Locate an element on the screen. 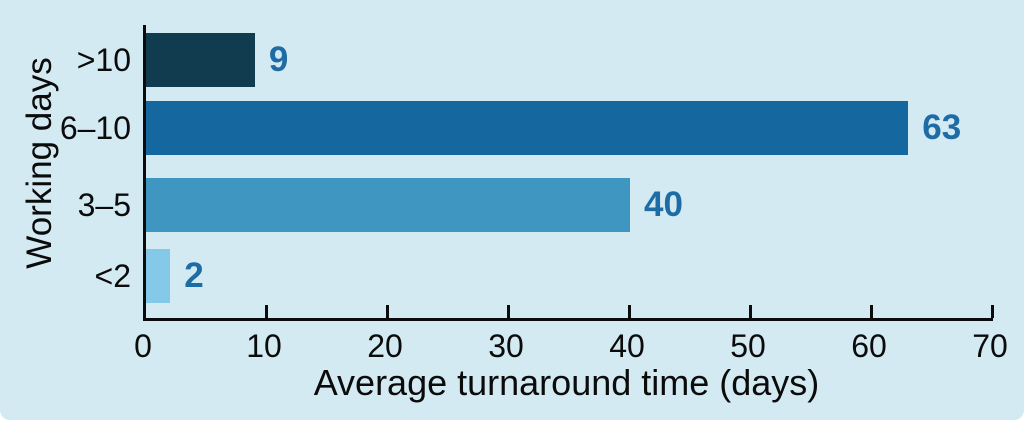  category-label: 3–5 is located at coordinates (104, 205).